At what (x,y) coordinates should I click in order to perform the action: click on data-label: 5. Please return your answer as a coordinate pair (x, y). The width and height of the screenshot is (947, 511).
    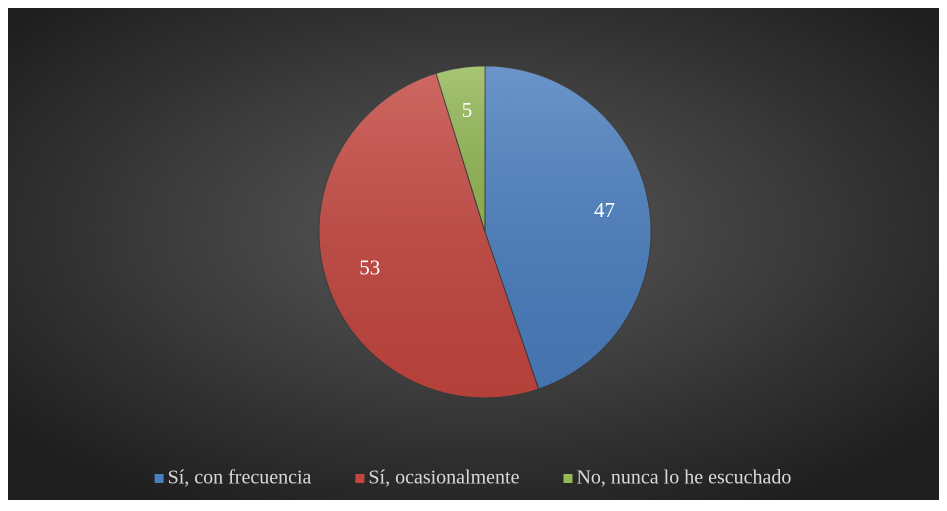
    Looking at the image, I should click on (467, 110).